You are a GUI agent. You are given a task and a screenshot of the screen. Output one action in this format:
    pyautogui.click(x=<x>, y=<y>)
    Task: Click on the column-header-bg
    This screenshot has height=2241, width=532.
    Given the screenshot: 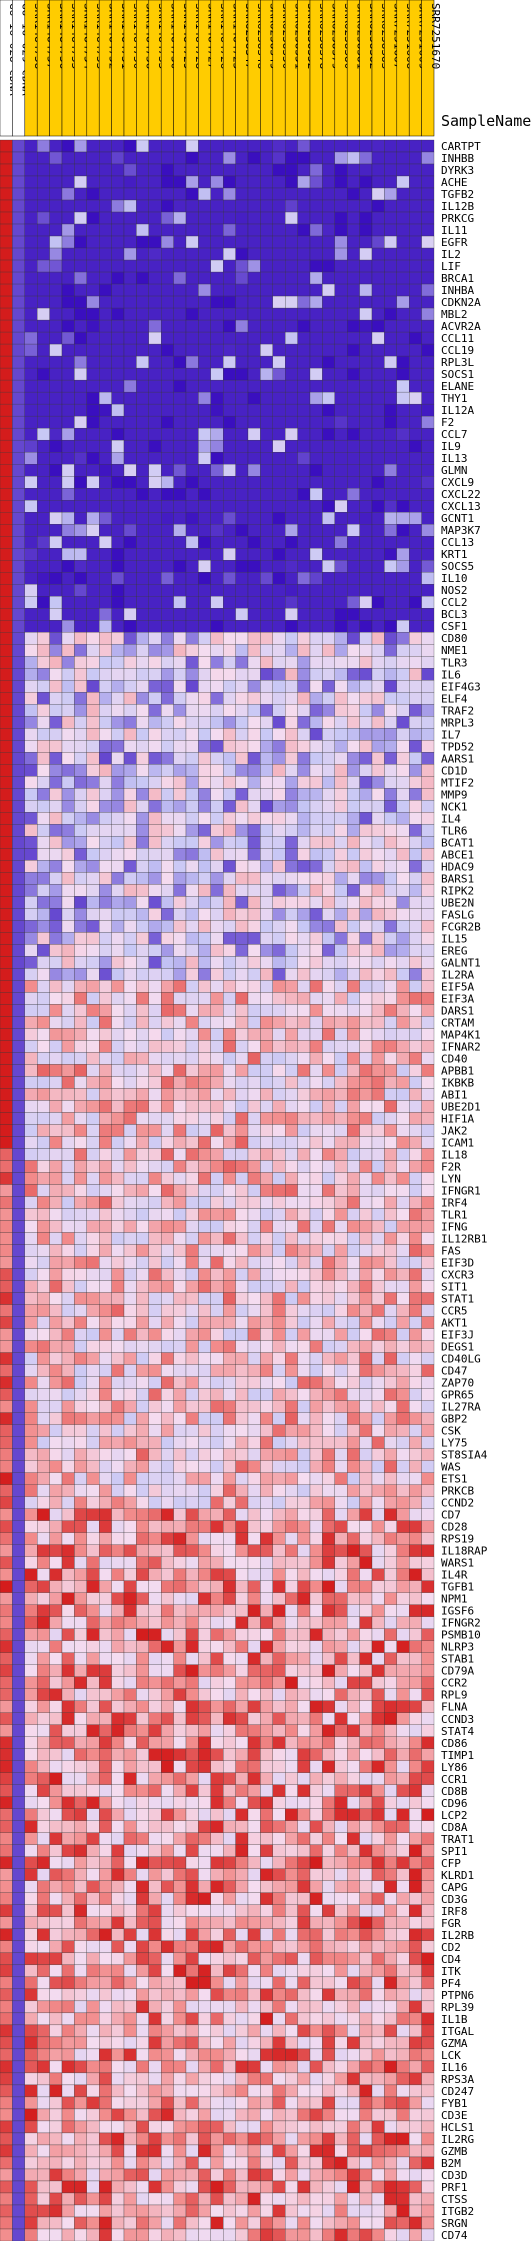 What is the action you would take?
    pyautogui.click(x=428, y=68)
    